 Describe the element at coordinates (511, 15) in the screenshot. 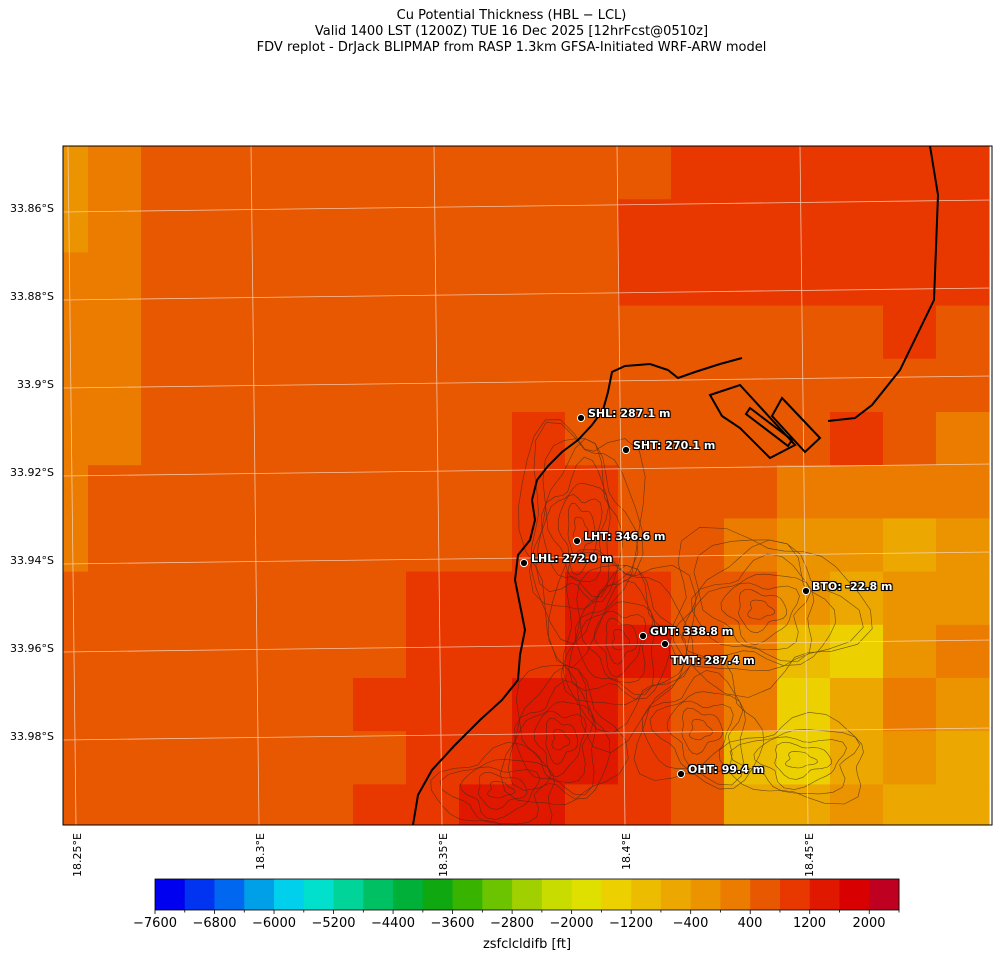

I see `chart-title: Cu Potential Thickness (HBL − LCL)` at that location.